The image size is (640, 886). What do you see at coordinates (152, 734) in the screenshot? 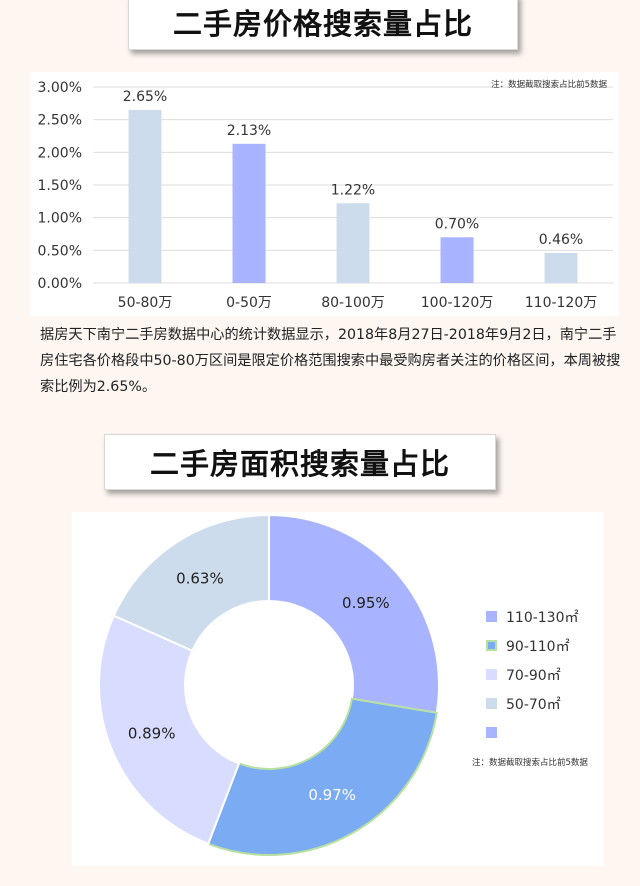
I see `slice-data-label: 0.89%` at bounding box center [152, 734].